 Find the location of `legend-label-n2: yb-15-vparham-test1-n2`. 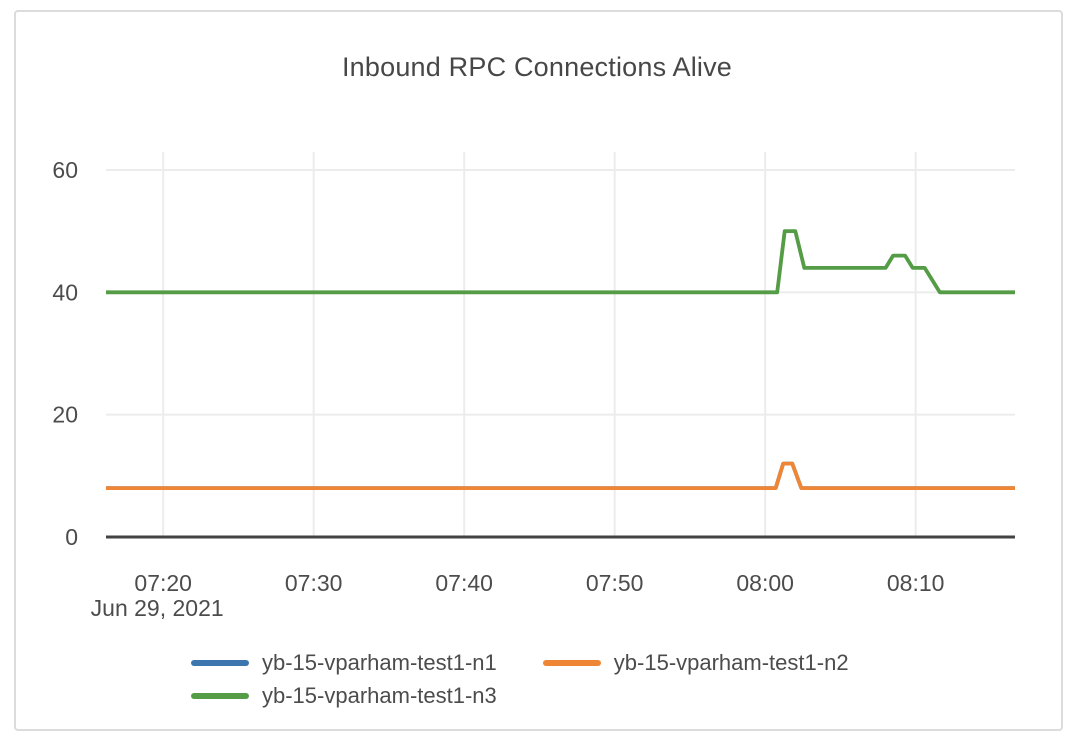

legend-label-n2: yb-15-vparham-test1-n2 is located at coordinates (731, 662).